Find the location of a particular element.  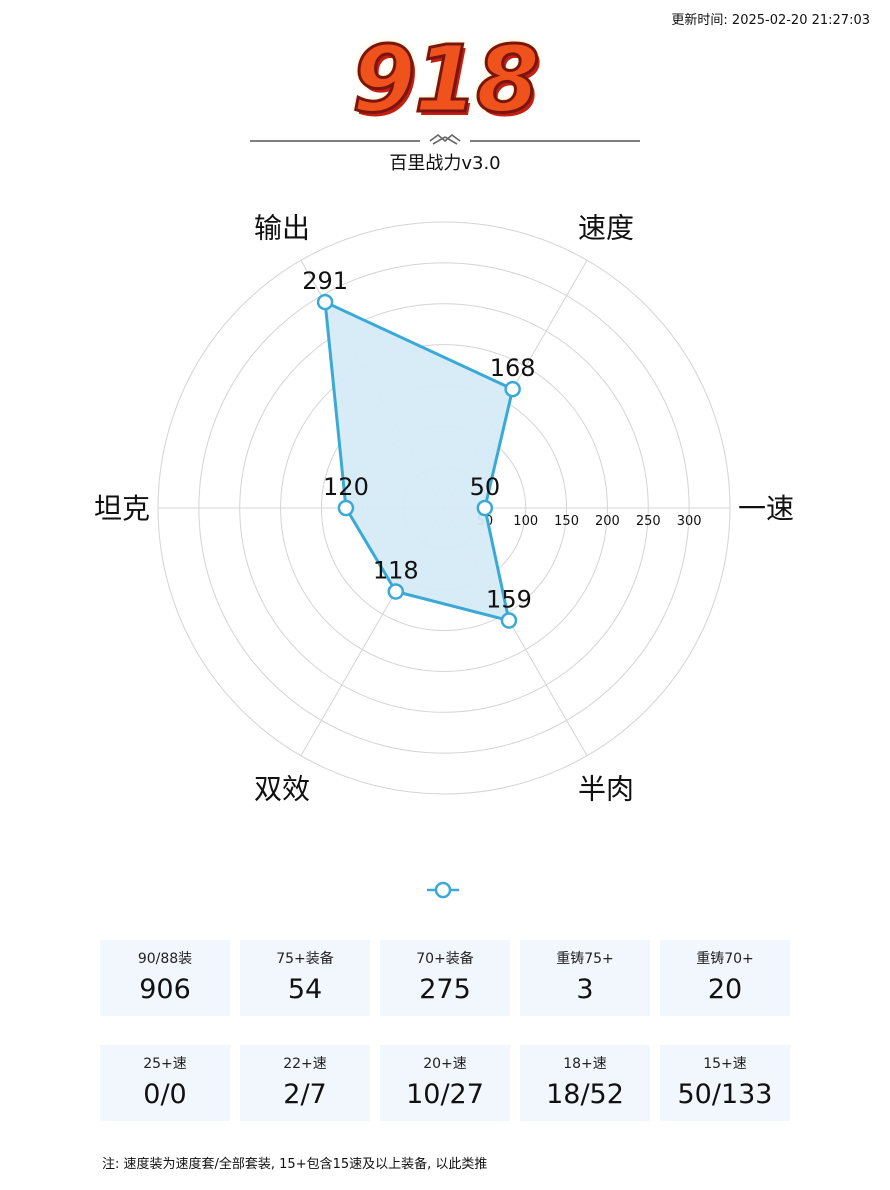

chart-subtitle: 百里战力v3.0 is located at coordinates (445, 163).